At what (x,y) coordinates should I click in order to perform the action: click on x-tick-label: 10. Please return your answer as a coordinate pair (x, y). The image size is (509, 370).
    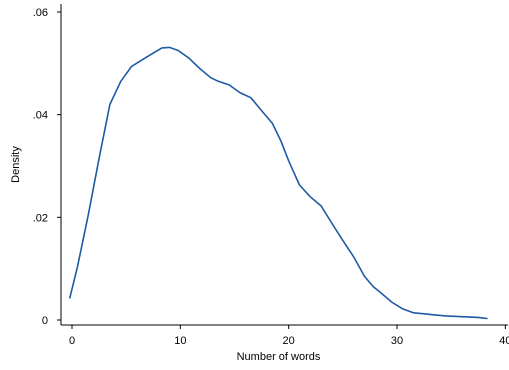
    Looking at the image, I should click on (180, 341).